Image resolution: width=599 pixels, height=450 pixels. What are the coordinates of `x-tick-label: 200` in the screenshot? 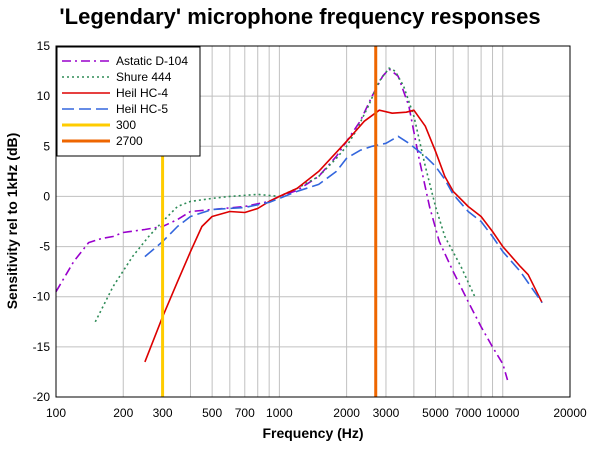 It's located at (123, 413).